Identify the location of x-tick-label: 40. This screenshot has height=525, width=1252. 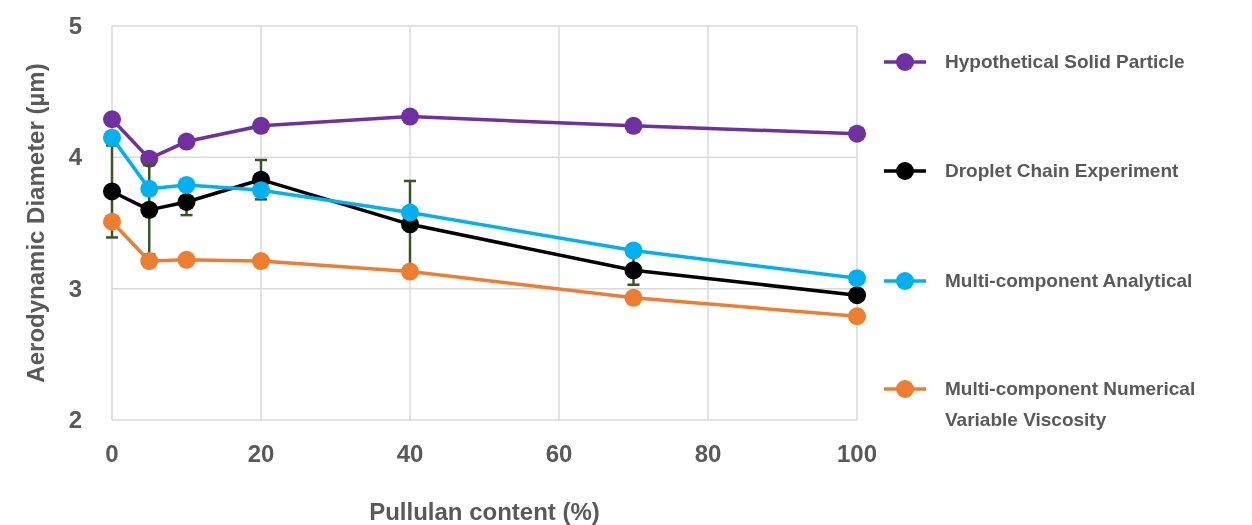
(410, 453).